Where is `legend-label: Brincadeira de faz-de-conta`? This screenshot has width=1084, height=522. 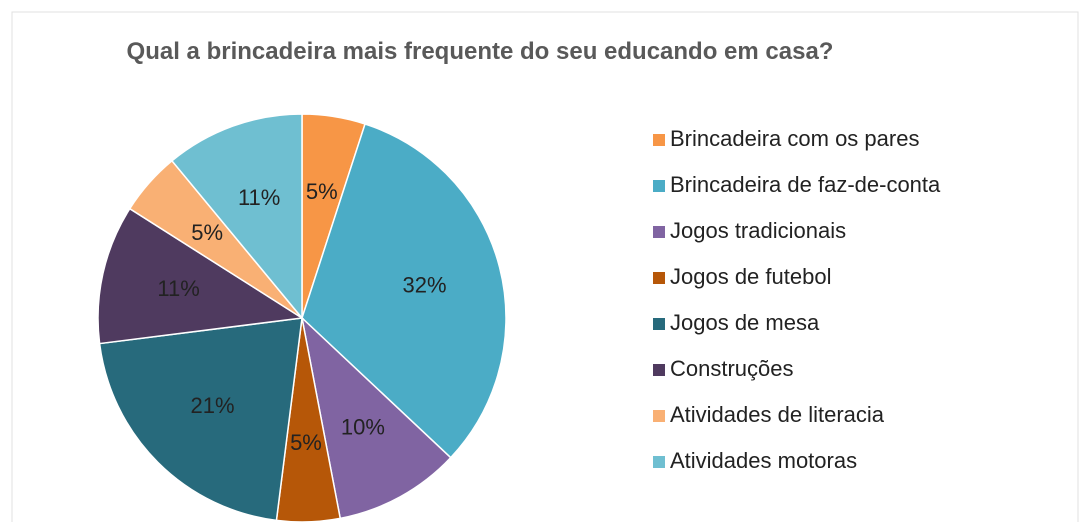
legend-label: Brincadeira de faz-de-conta is located at coordinates (805, 184).